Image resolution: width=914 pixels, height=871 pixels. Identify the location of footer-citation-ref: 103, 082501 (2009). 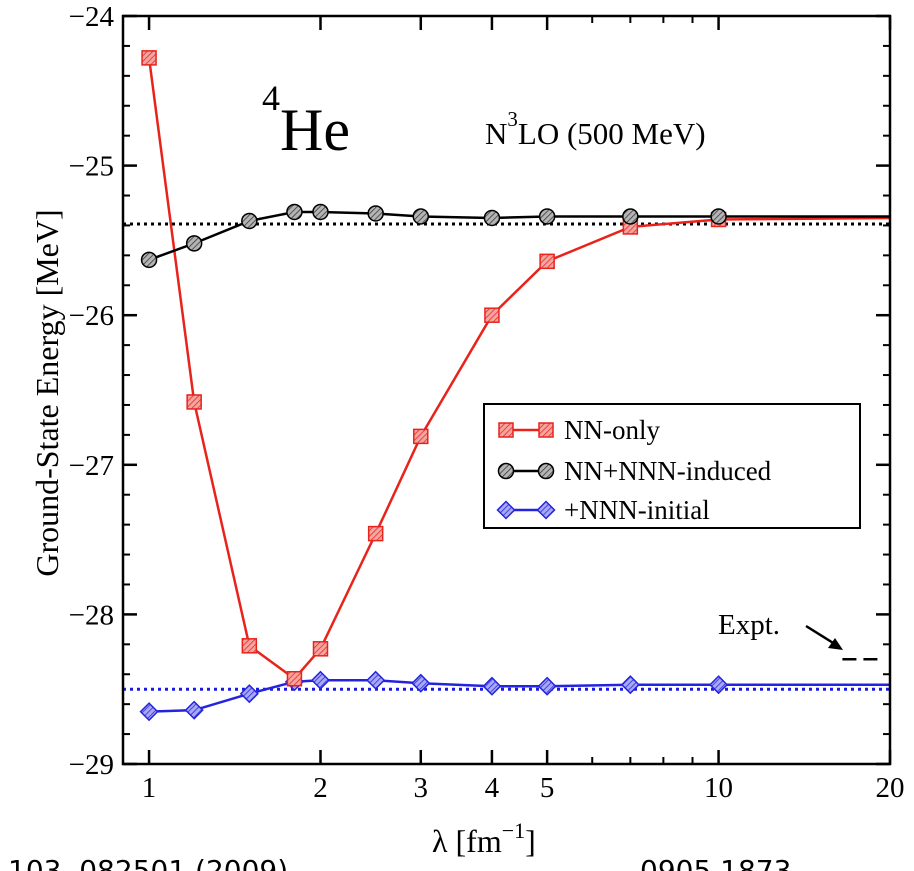
(148, 862).